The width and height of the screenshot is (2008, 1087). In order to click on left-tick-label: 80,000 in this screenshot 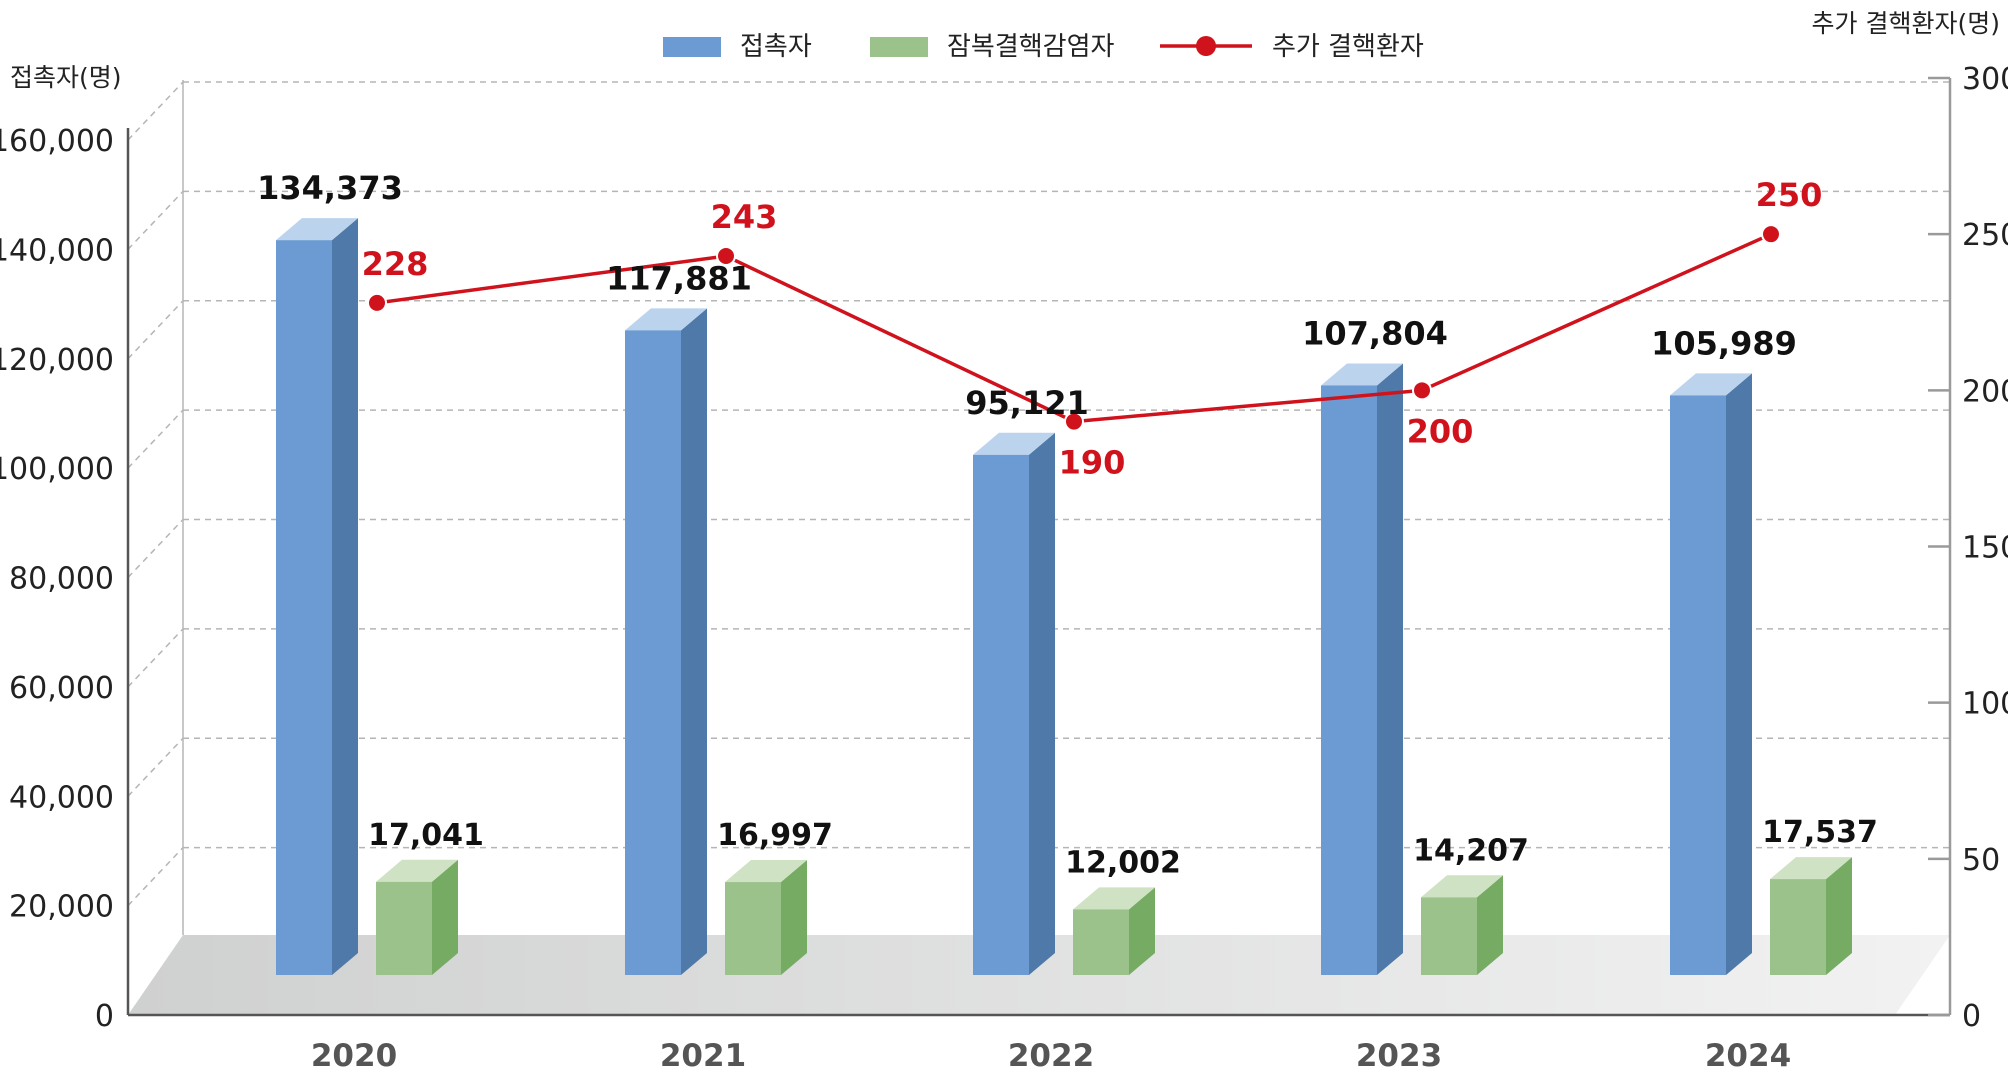, I will do `click(61, 579)`.